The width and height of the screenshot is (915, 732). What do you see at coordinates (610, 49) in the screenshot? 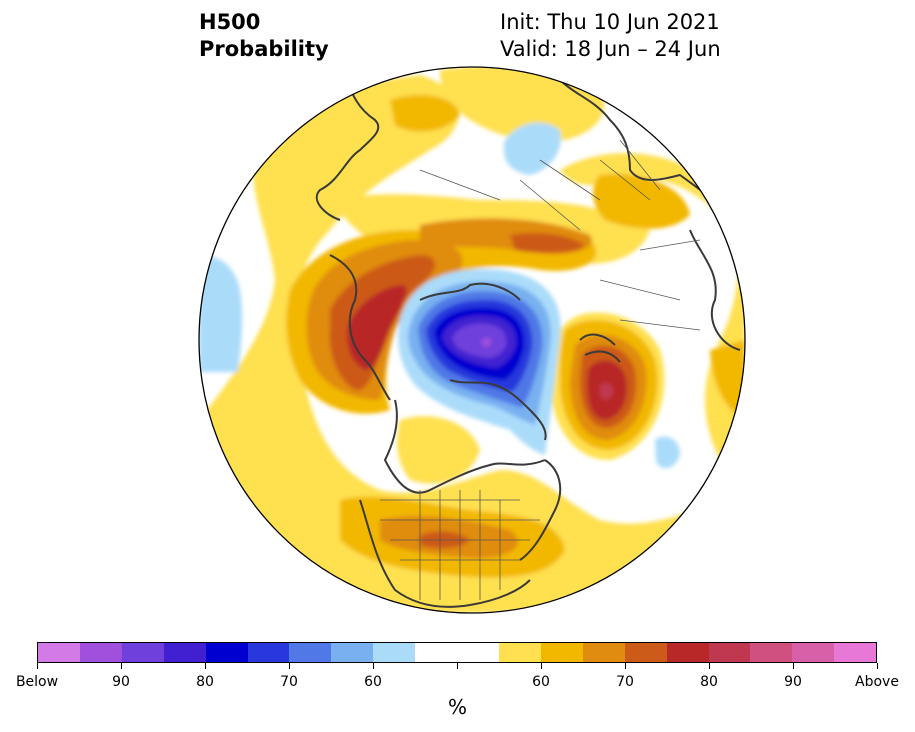
I see `valid-range: Valid: 18 Jun – 24 Jun` at bounding box center [610, 49].